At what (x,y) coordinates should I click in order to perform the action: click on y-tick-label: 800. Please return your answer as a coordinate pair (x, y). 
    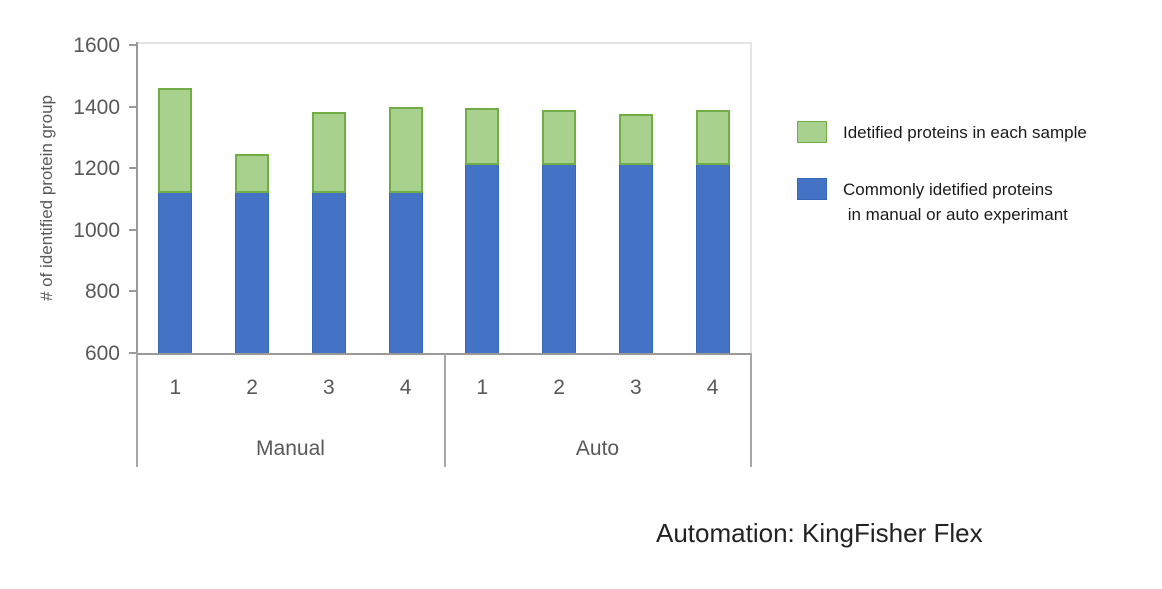
    Looking at the image, I should click on (102, 292).